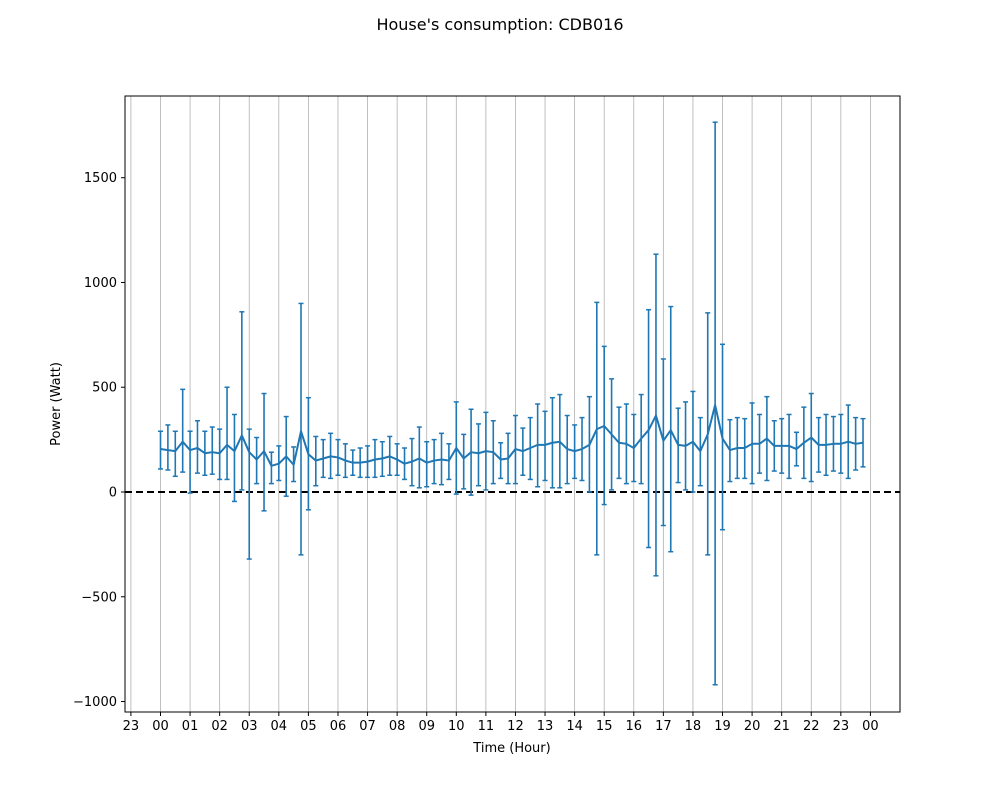 This screenshot has width=1000, height=800. What do you see at coordinates (426, 726) in the screenshot?
I see `x-tick-label: 09` at bounding box center [426, 726].